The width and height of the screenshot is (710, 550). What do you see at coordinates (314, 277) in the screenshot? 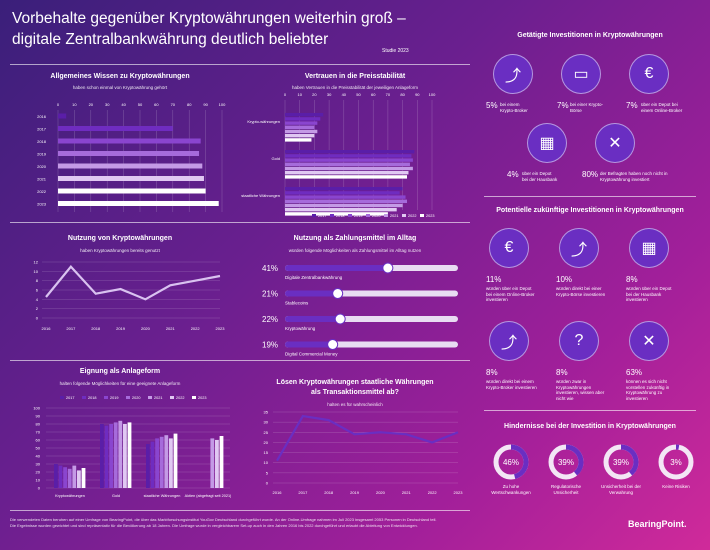
I see `category-label: Digitale Zentralbankwährung` at bounding box center [314, 277].